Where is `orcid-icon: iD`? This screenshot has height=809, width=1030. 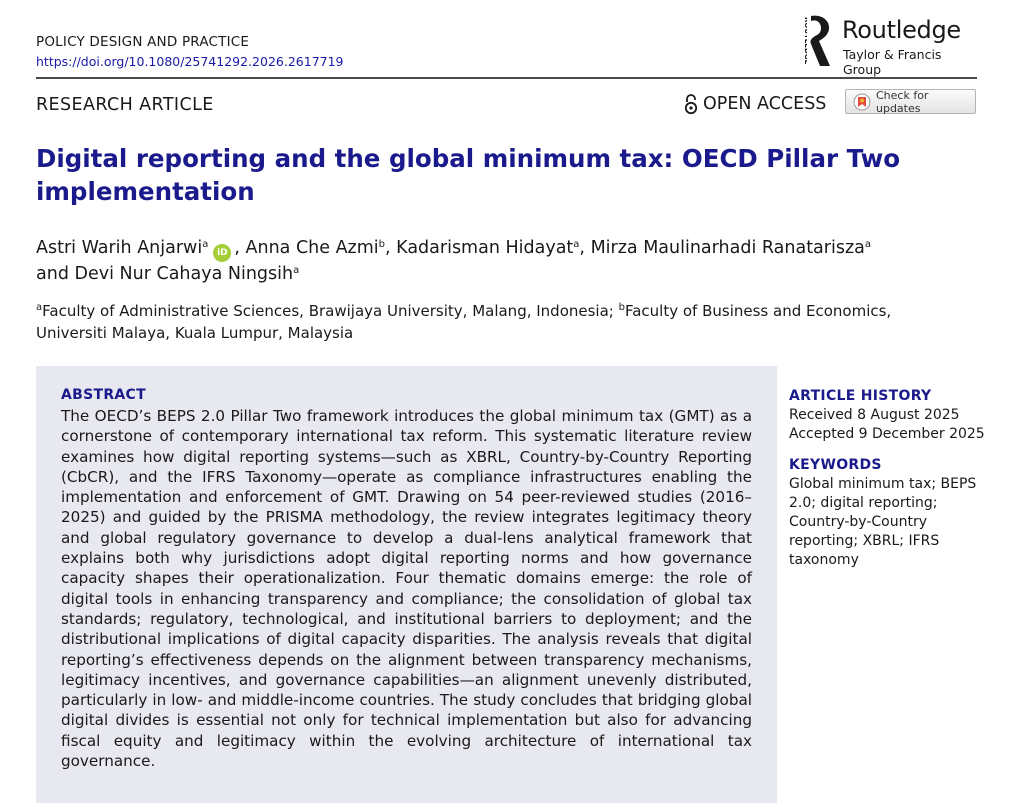 orcid-icon: iD is located at coordinates (222, 253).